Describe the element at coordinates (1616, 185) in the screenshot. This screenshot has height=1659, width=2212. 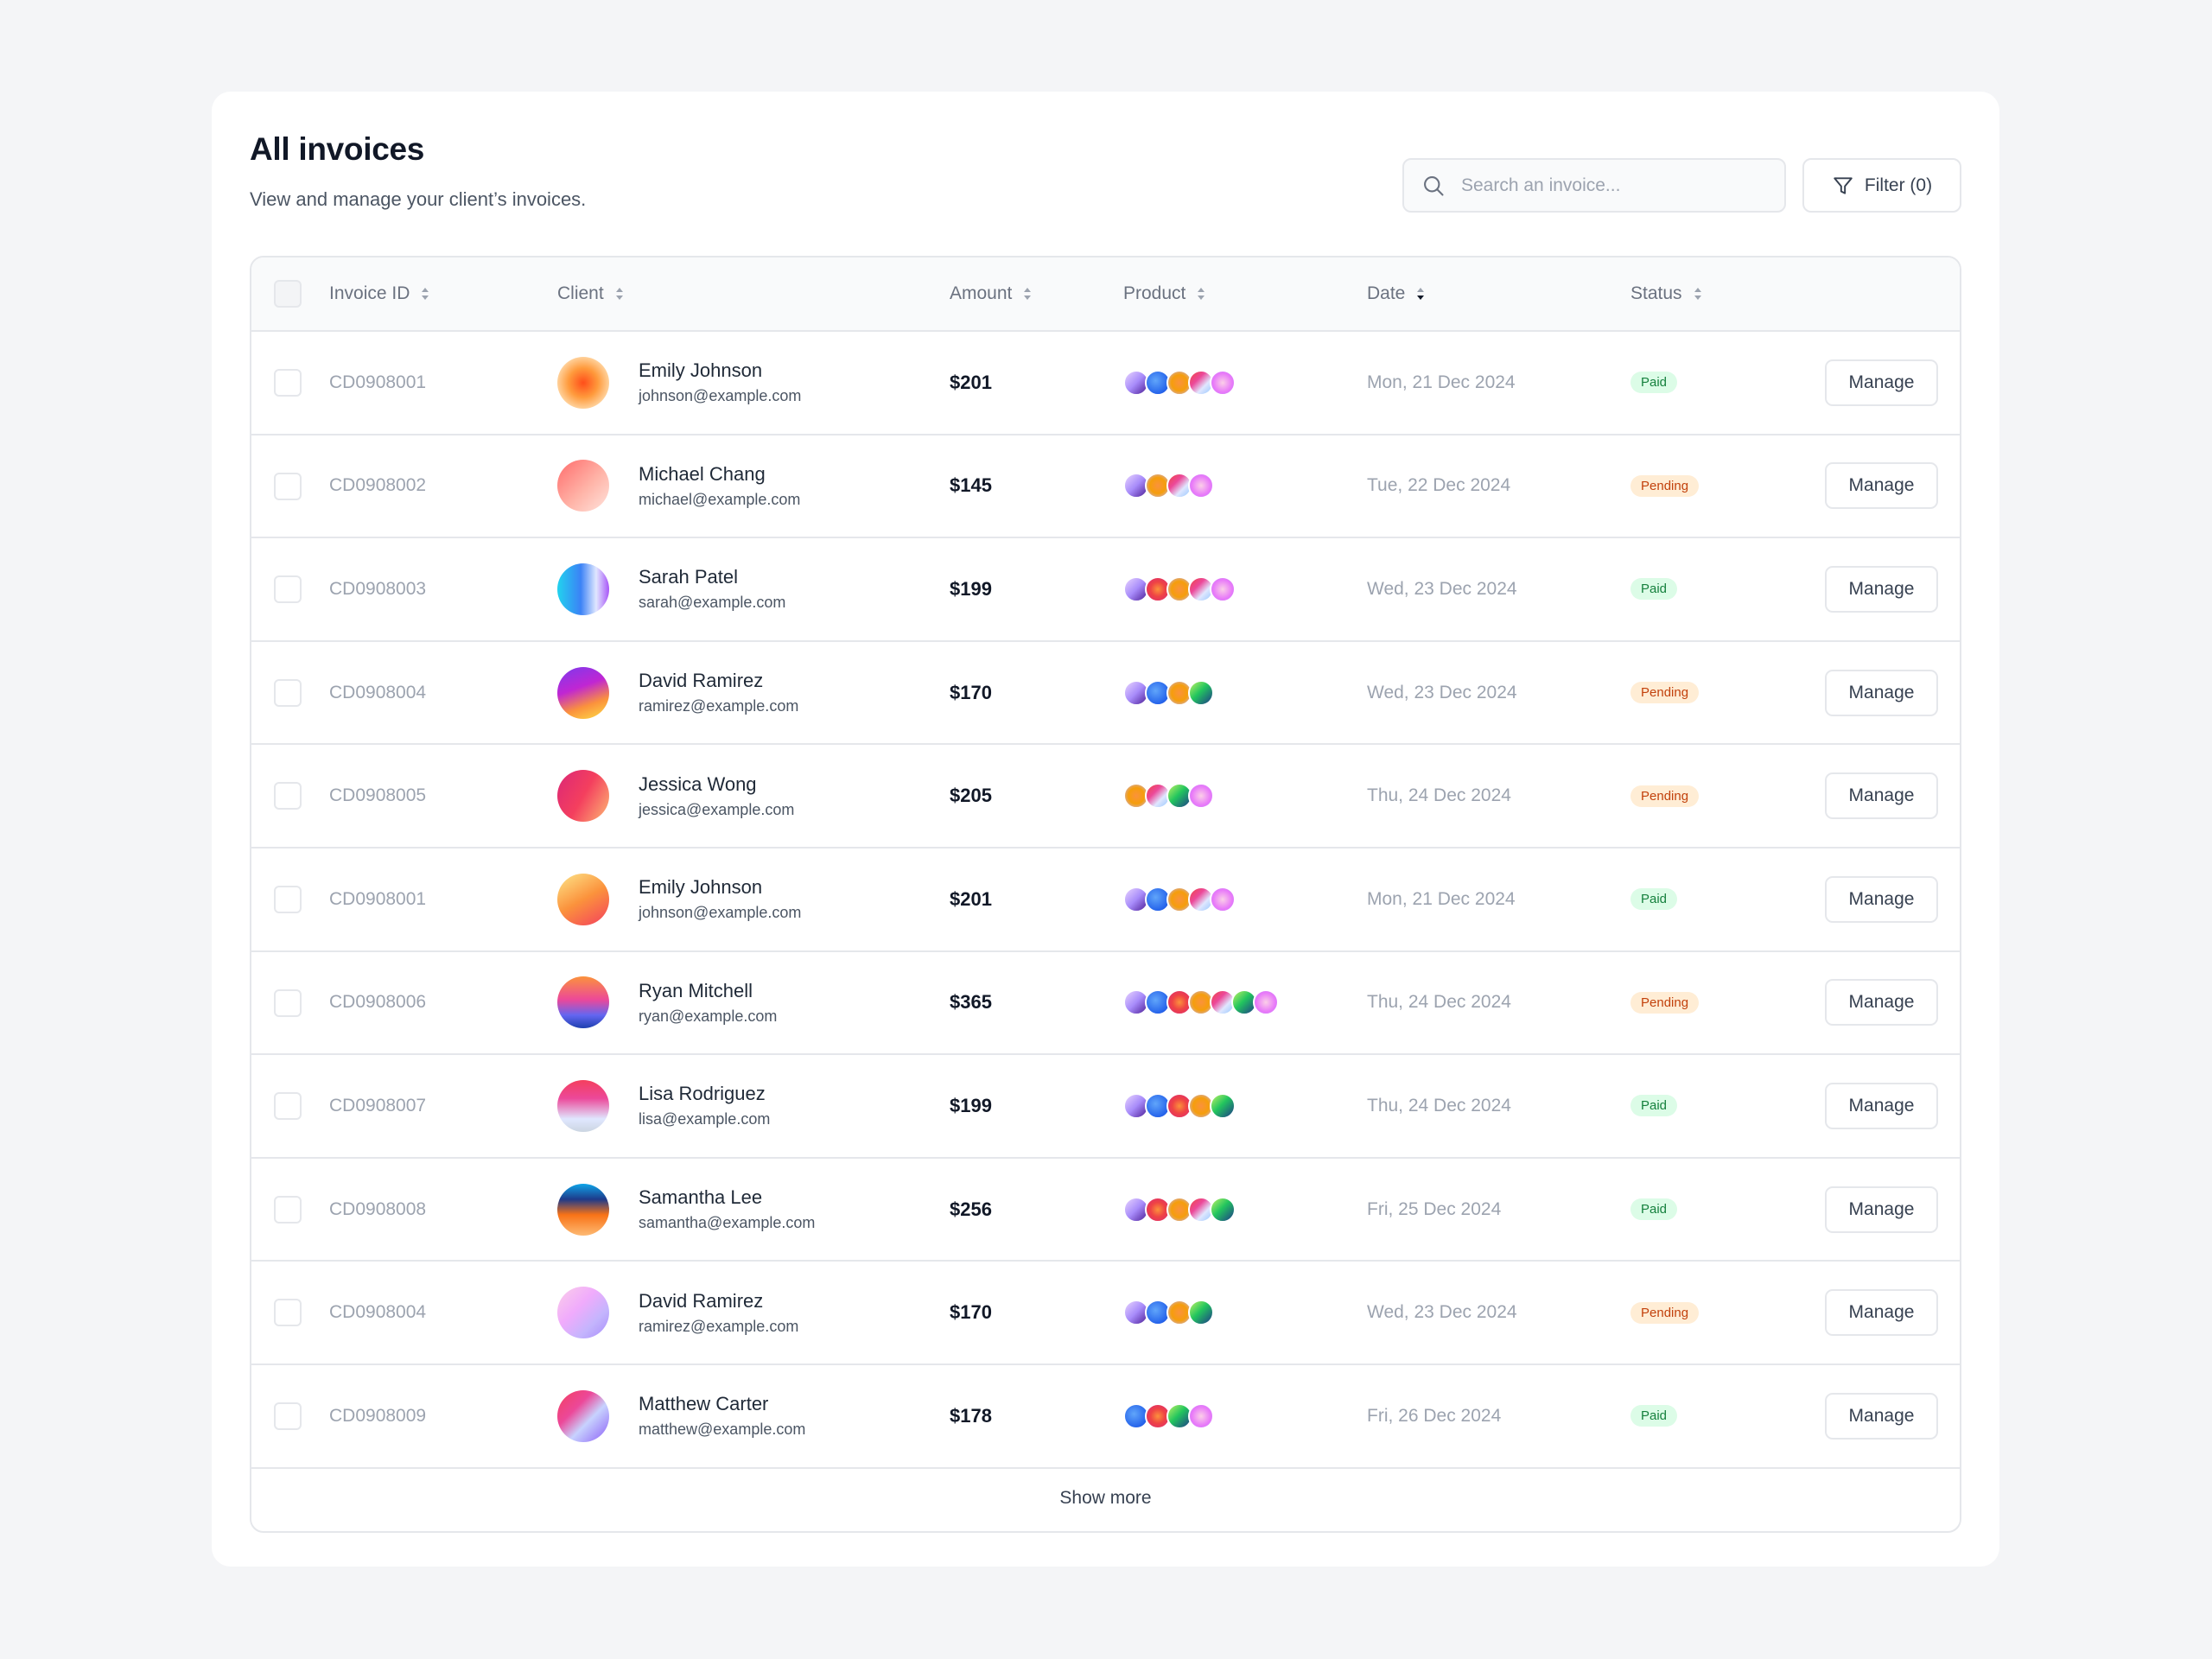
I see `search-input` at that location.